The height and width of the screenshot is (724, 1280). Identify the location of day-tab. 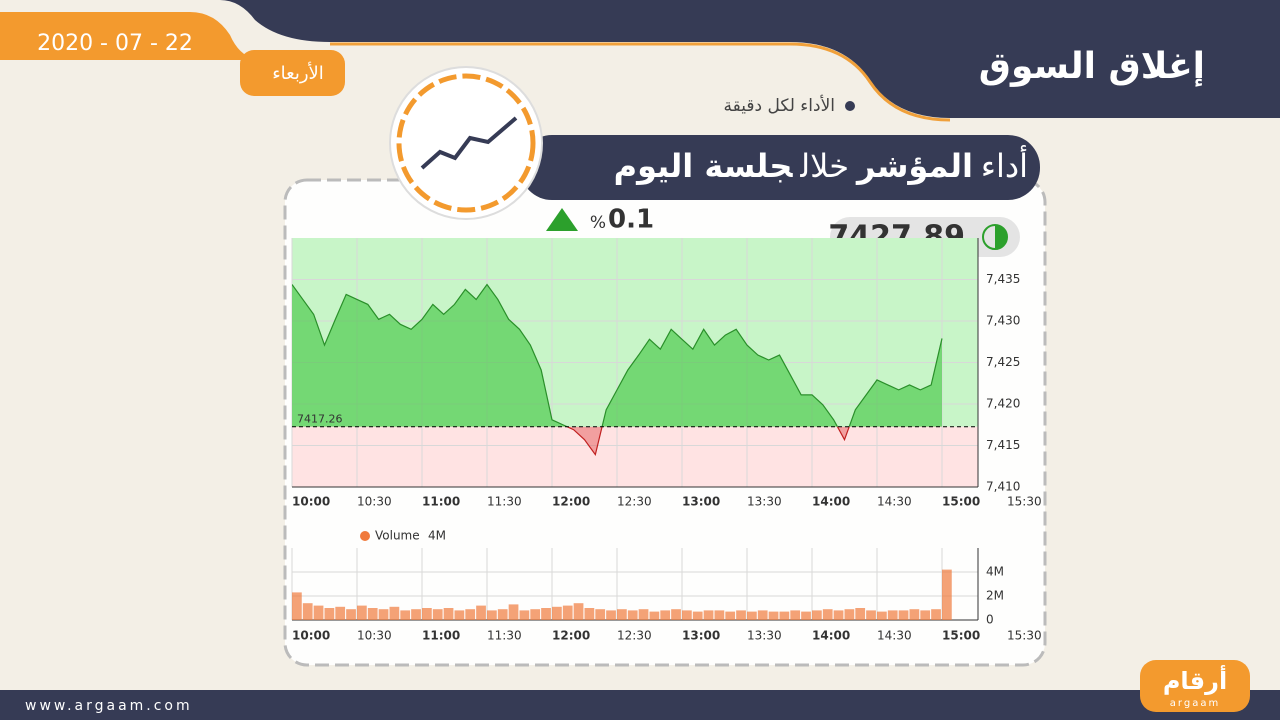
(292, 73).